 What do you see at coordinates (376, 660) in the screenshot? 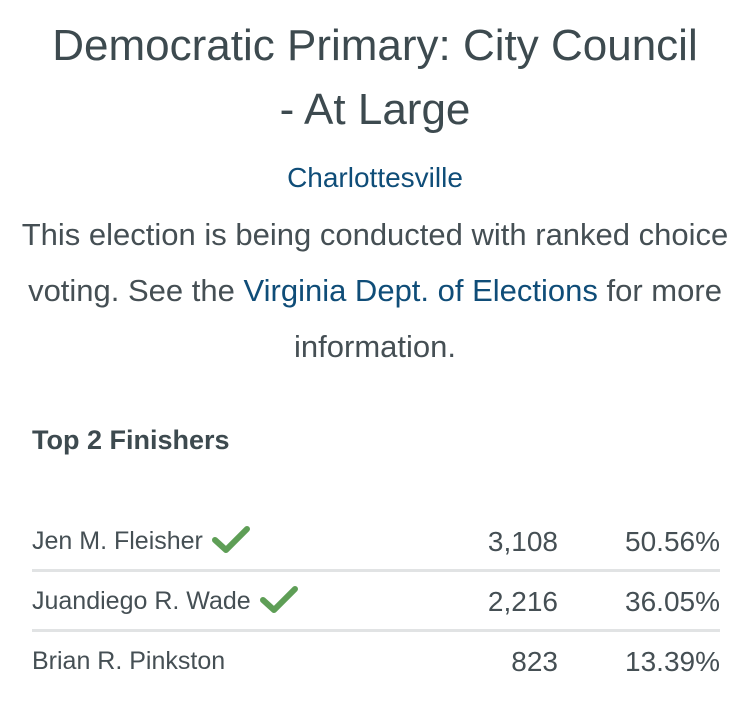
I see `table-row: Brian R. Pinkston 823 13.39%` at bounding box center [376, 660].